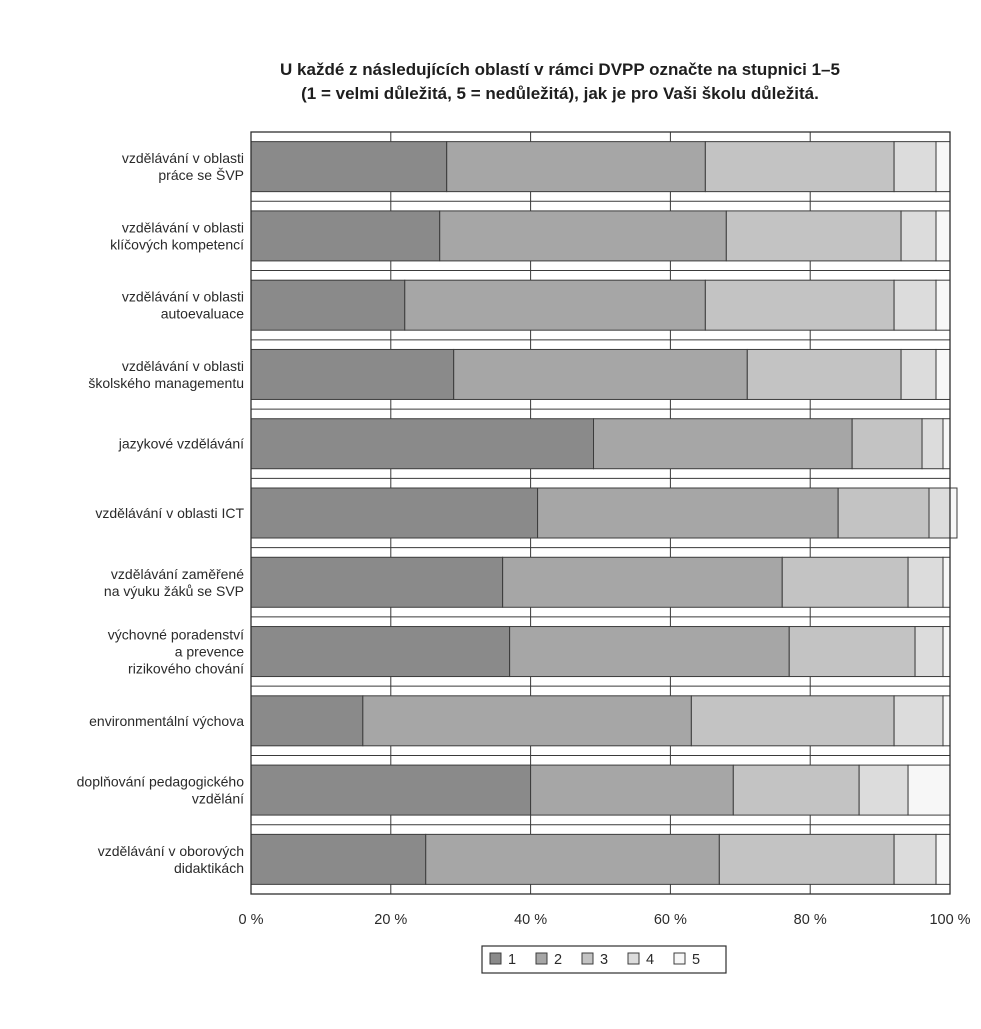 This screenshot has height=1029, width=981. Describe the element at coordinates (183, 305) in the screenshot. I see `category-label-3: vzdělávání v oblasti autoevaluace` at that location.